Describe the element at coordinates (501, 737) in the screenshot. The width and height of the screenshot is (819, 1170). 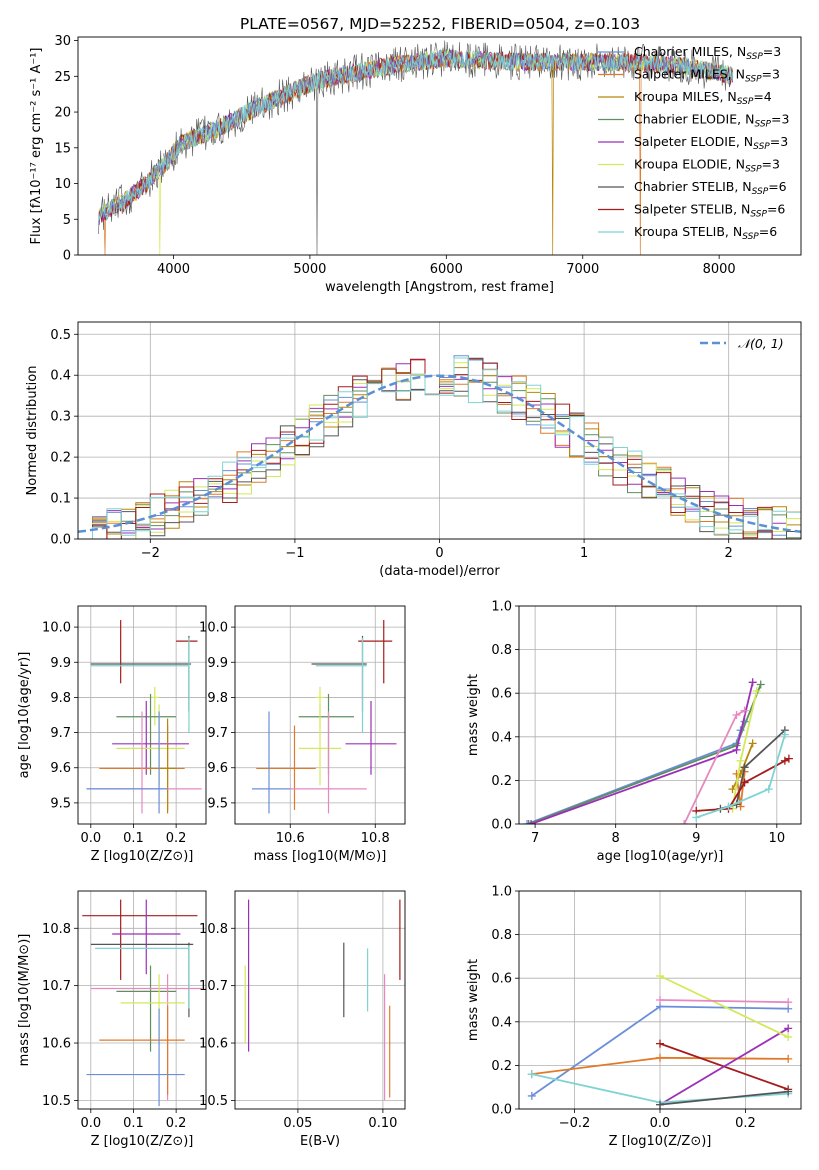
I see `y-tick-label: 0.4` at that location.